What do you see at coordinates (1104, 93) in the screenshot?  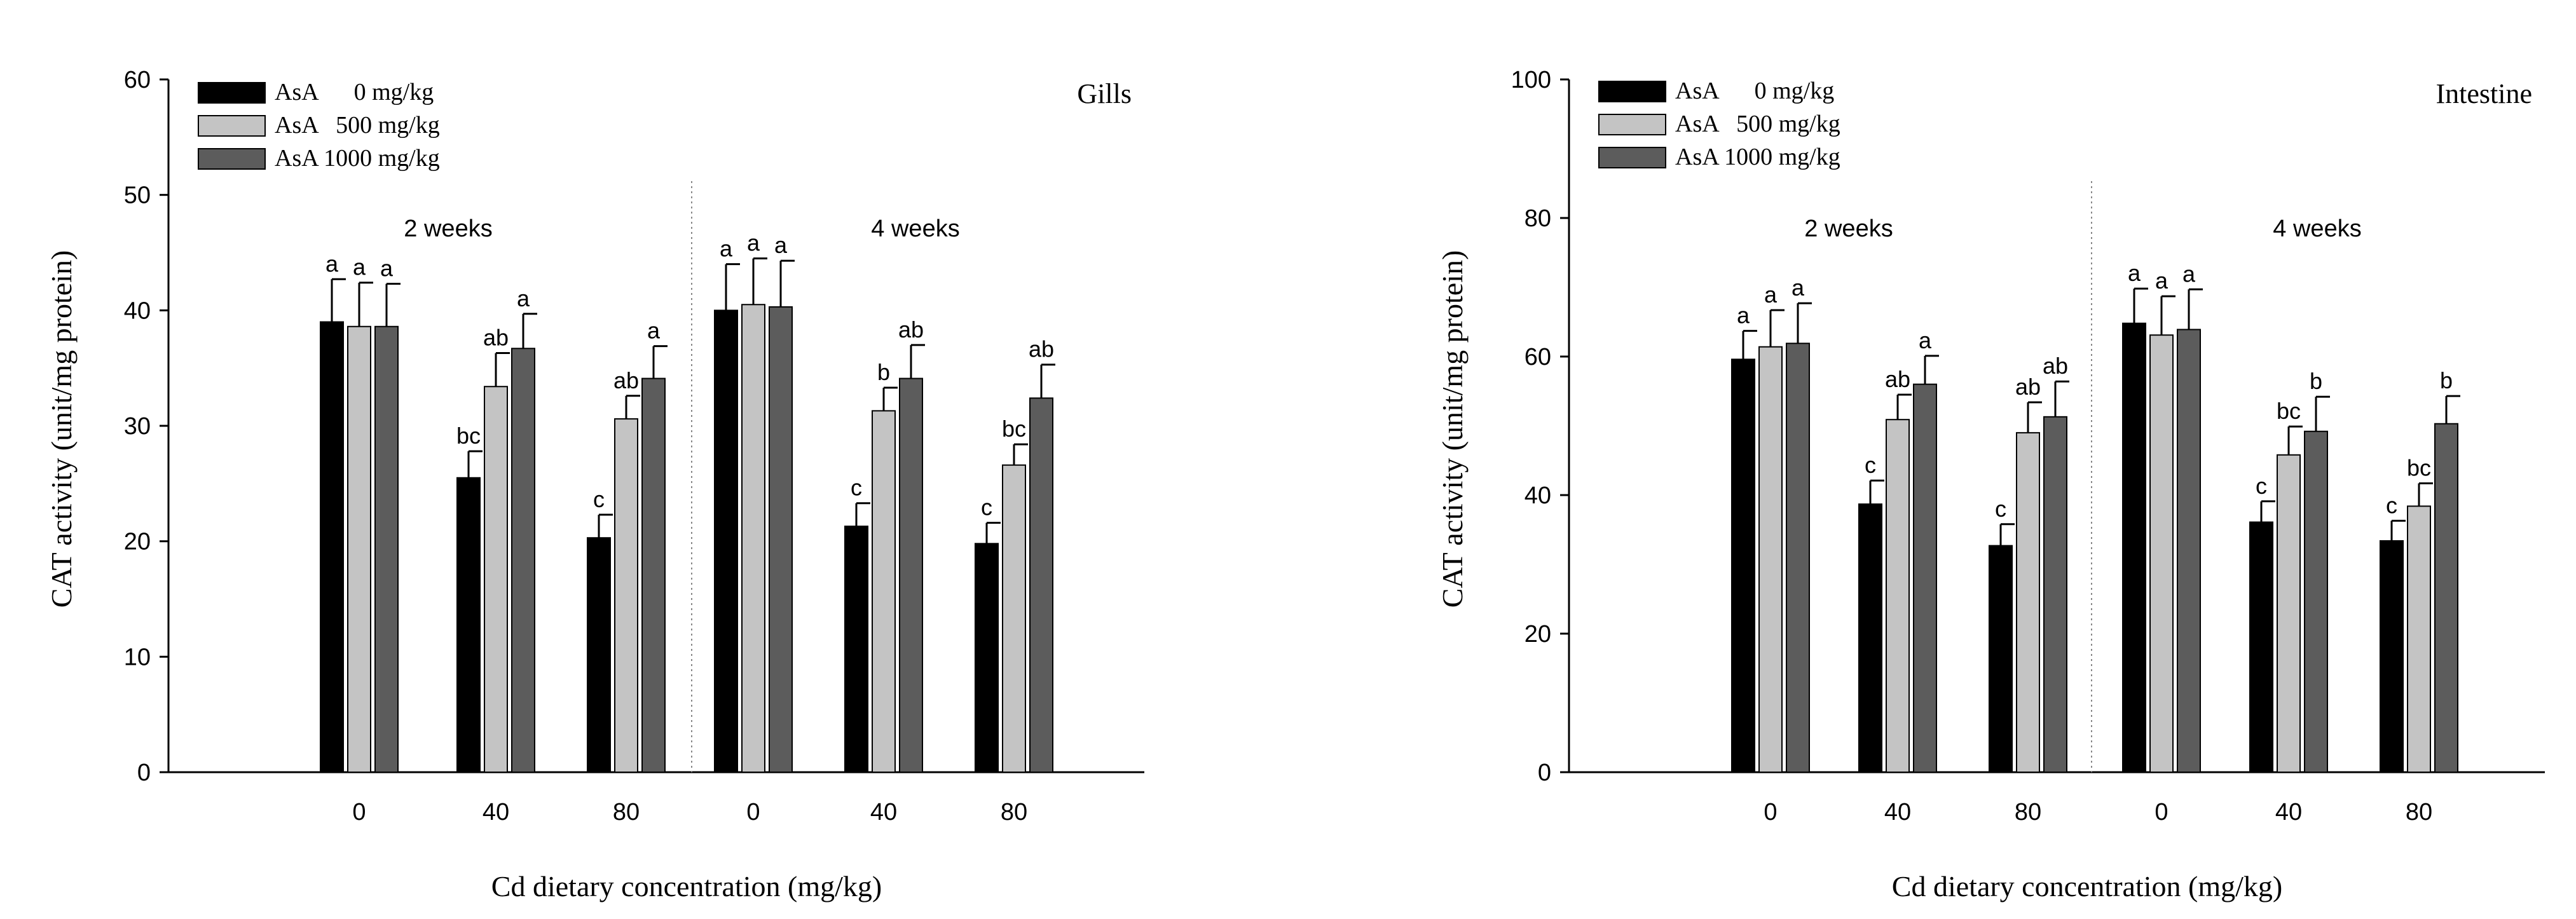 I see `panel-title: Gills` at bounding box center [1104, 93].